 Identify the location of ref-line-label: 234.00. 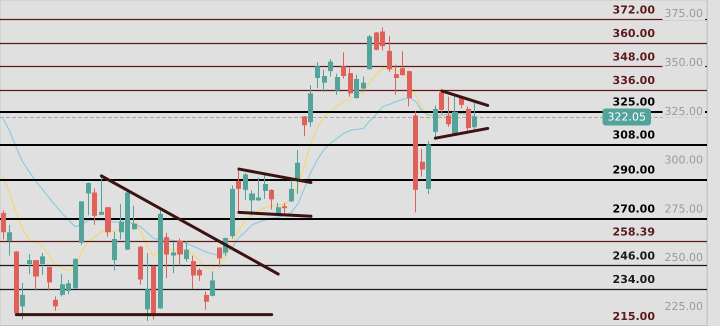
(634, 279).